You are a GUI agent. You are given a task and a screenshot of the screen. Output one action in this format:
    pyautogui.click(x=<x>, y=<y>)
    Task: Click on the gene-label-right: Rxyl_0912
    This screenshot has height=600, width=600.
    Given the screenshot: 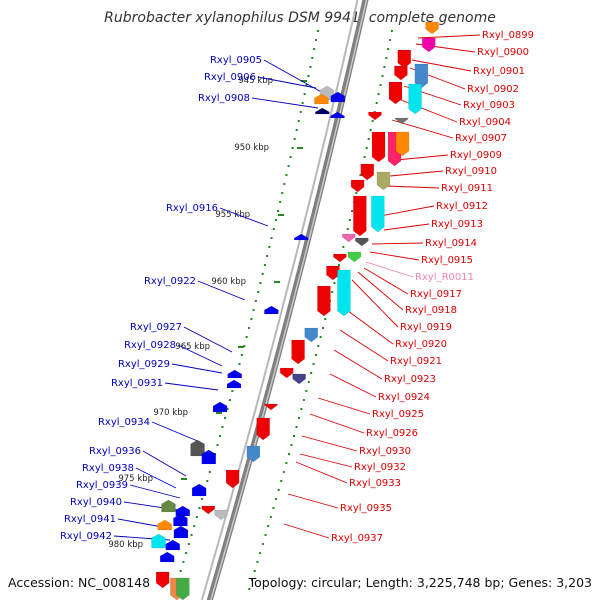 What is the action you would take?
    pyautogui.click(x=462, y=206)
    